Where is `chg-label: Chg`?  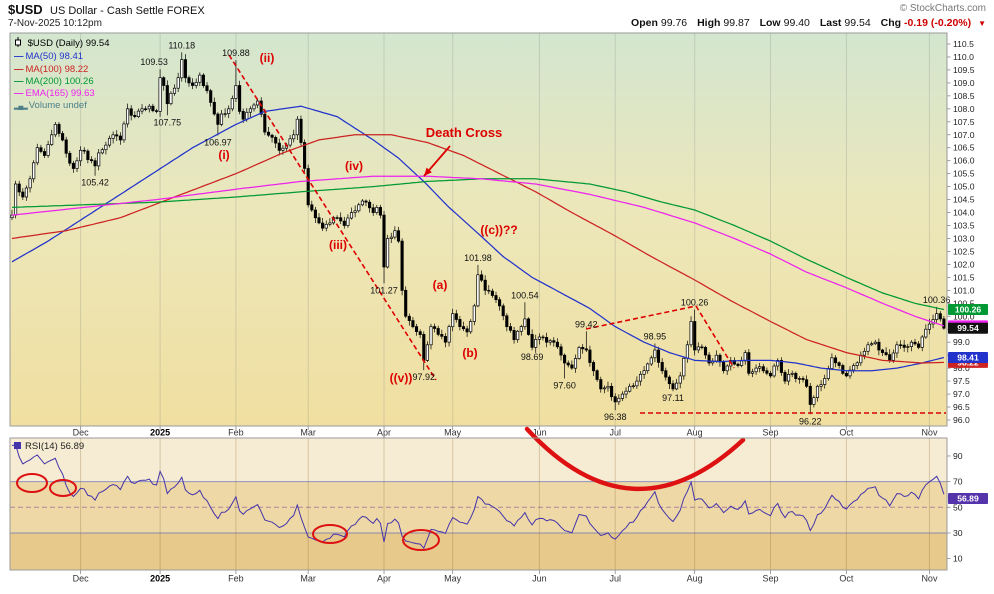
chg-label: Chg is located at coordinates (891, 23).